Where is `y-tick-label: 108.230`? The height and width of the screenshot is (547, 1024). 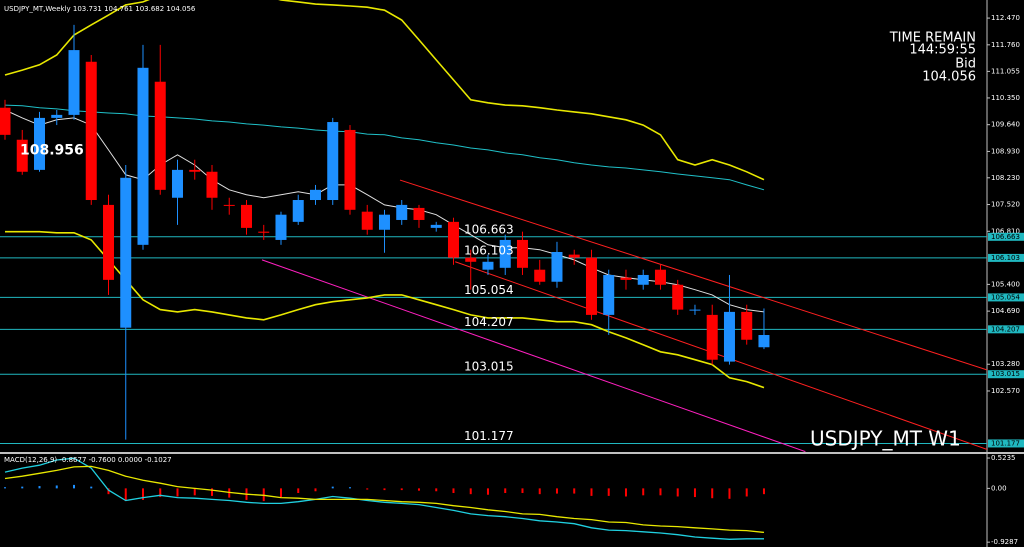 y-tick-label: 108.230 is located at coordinates (1005, 178).